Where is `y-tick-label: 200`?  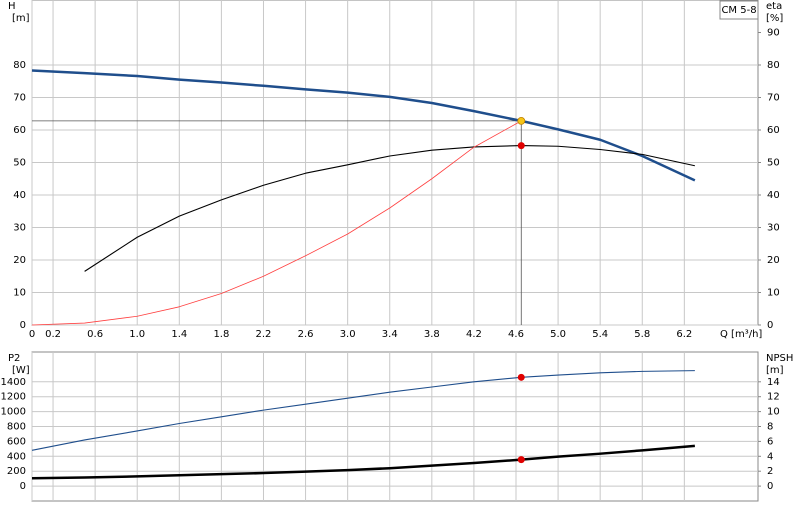
y-tick-label: 200 is located at coordinates (16, 471).